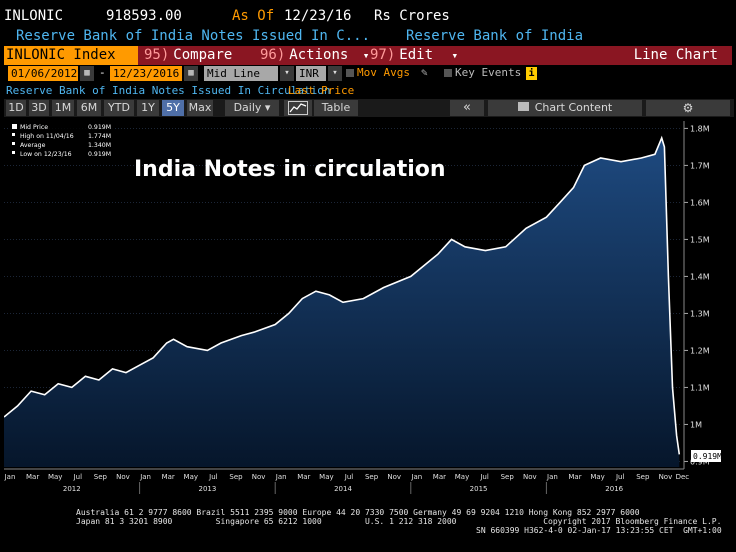 The width and height of the screenshot is (736, 552). I want to click on frequency-select: Daily ▾, so click(252, 108).